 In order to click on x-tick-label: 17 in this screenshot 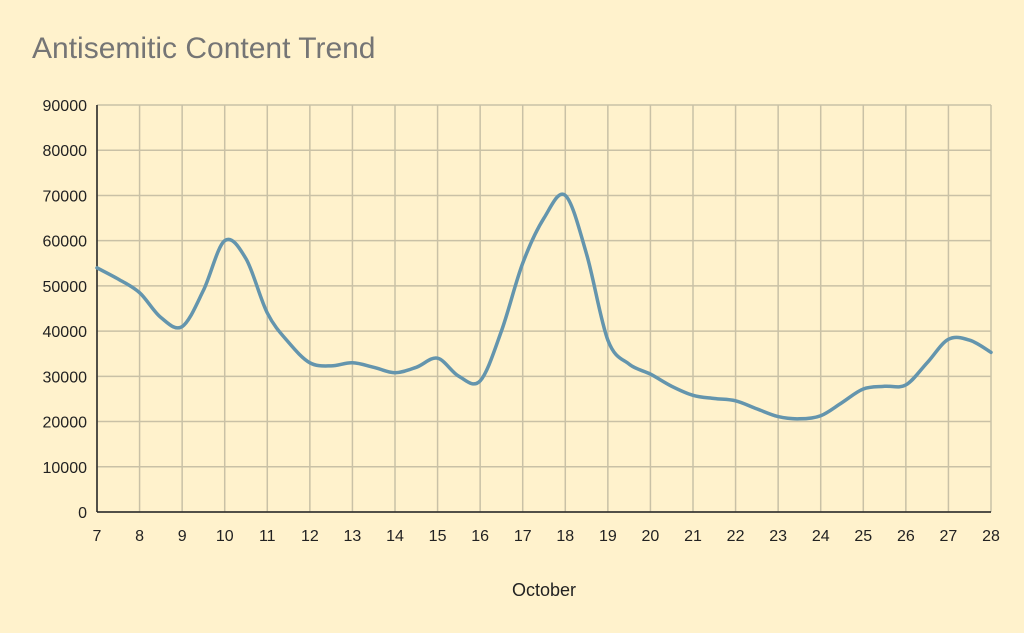, I will do `click(523, 536)`.